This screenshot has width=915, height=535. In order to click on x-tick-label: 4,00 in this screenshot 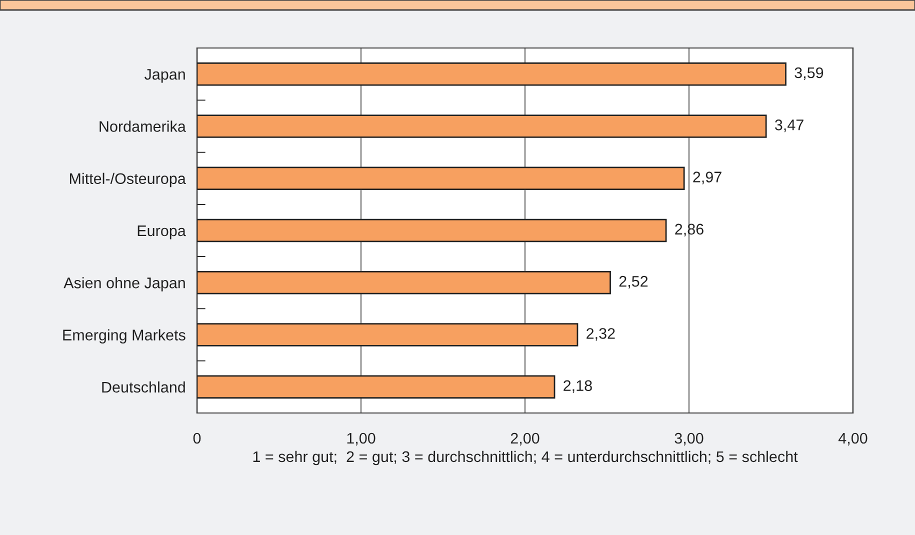, I will do `click(853, 439)`.